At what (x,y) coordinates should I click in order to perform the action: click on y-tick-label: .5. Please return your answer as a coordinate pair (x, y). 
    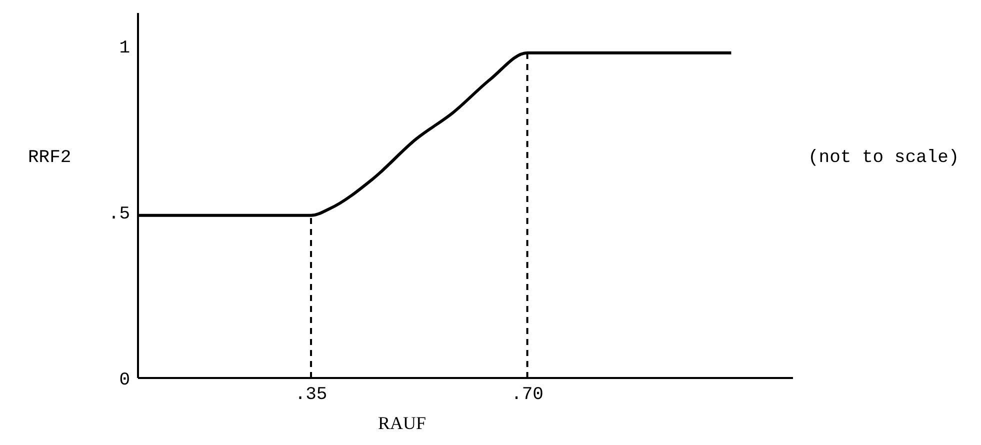
    Looking at the image, I should click on (119, 214).